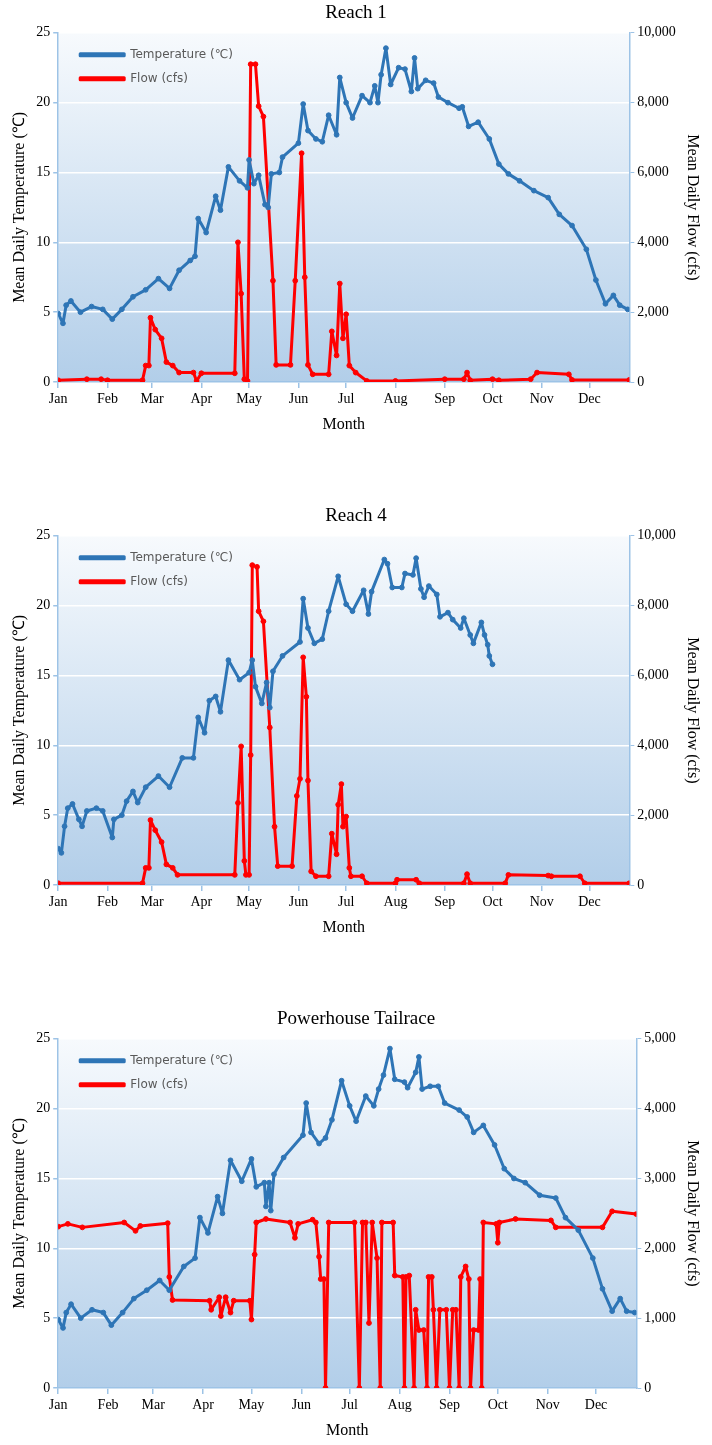  I want to click on chart-title: Reach 1, so click(356, 12).